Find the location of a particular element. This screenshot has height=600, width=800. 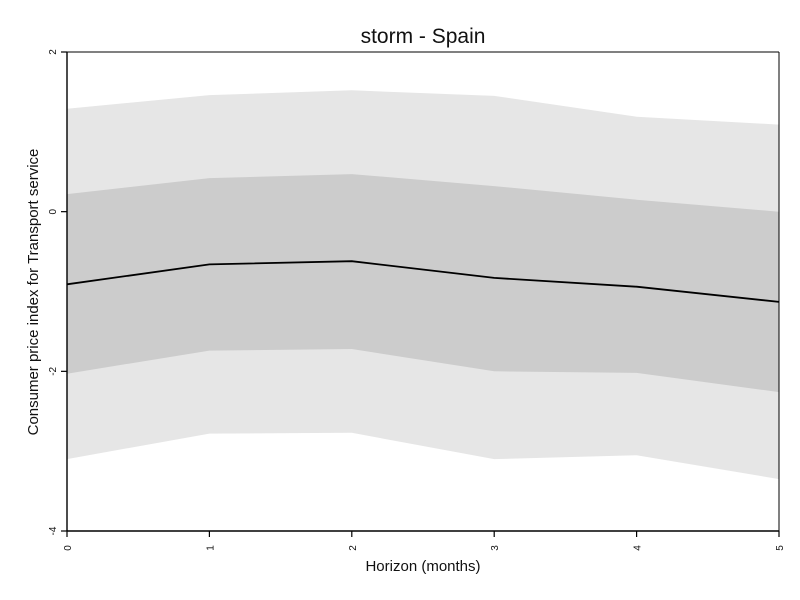

y-tick-label: -4 is located at coordinates (53, 530).